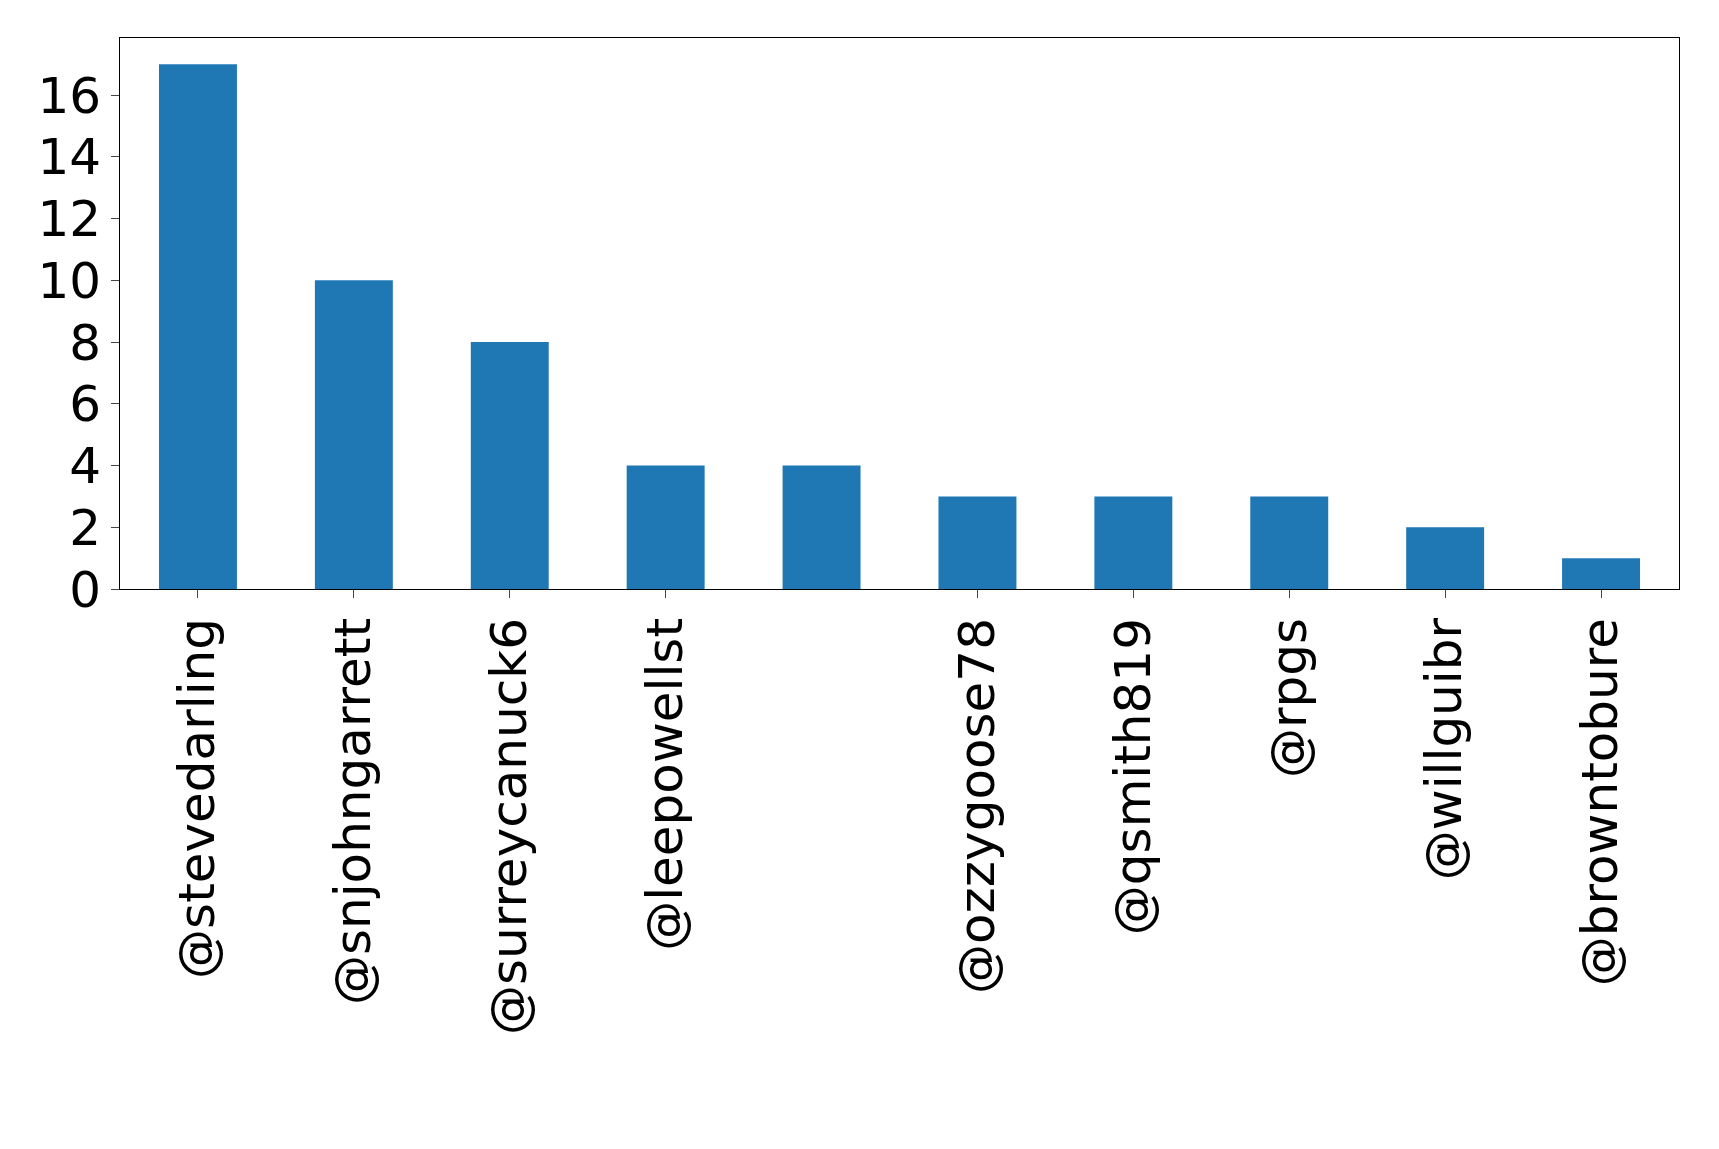 The width and height of the screenshot is (1719, 1149). Describe the element at coordinates (69, 95) in the screenshot. I see `y-tick-label: 16` at that location.